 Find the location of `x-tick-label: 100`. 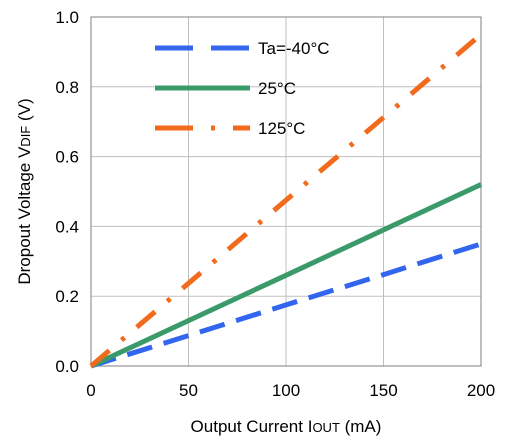

x-tick-label: 100 is located at coordinates (286, 390).